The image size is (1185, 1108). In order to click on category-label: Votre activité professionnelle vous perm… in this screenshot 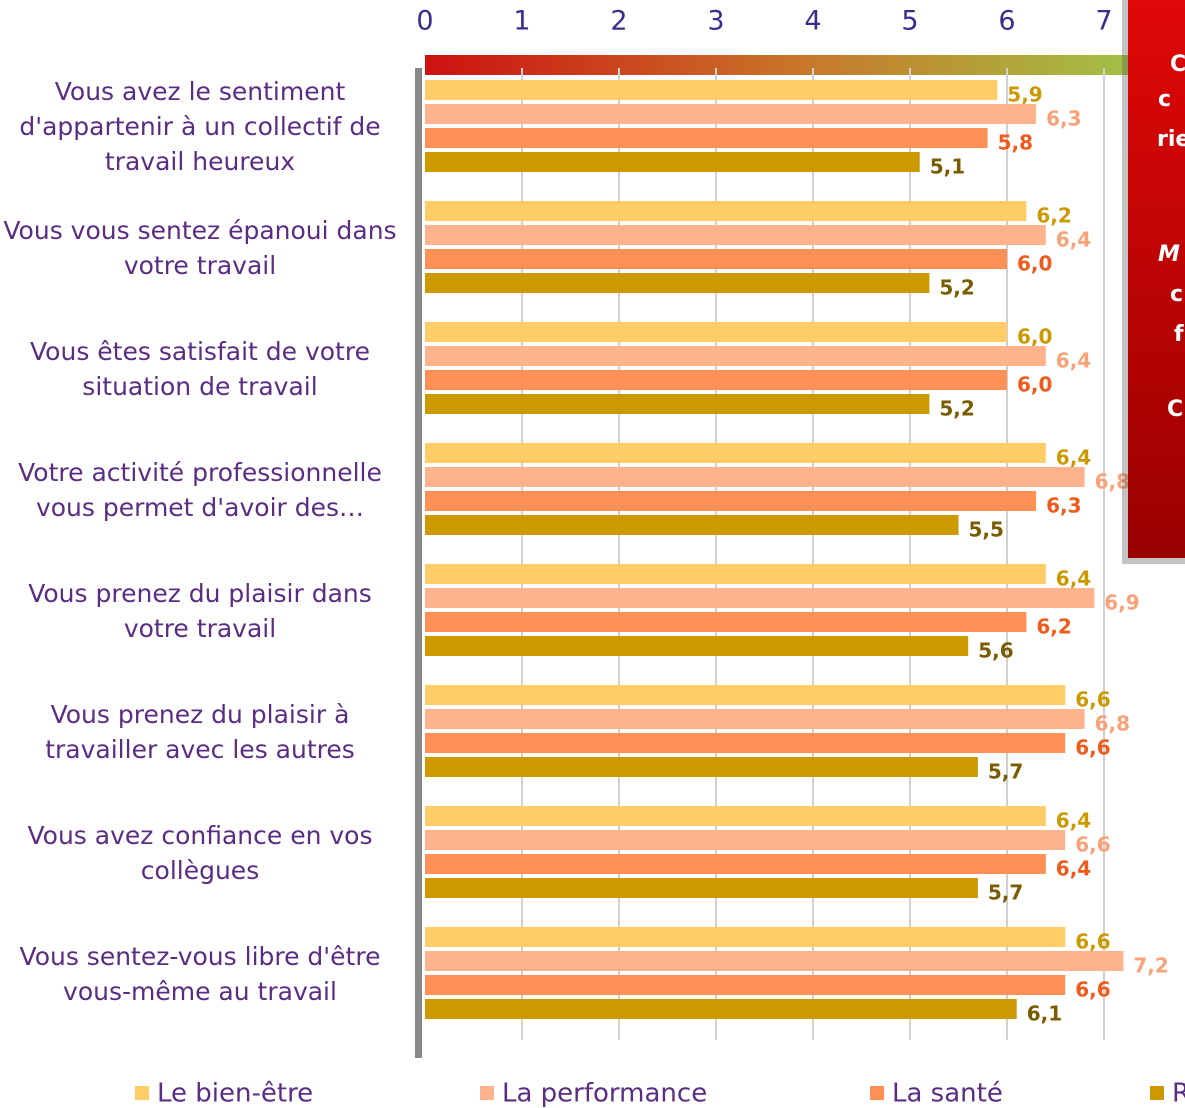, I will do `click(200, 489)`.